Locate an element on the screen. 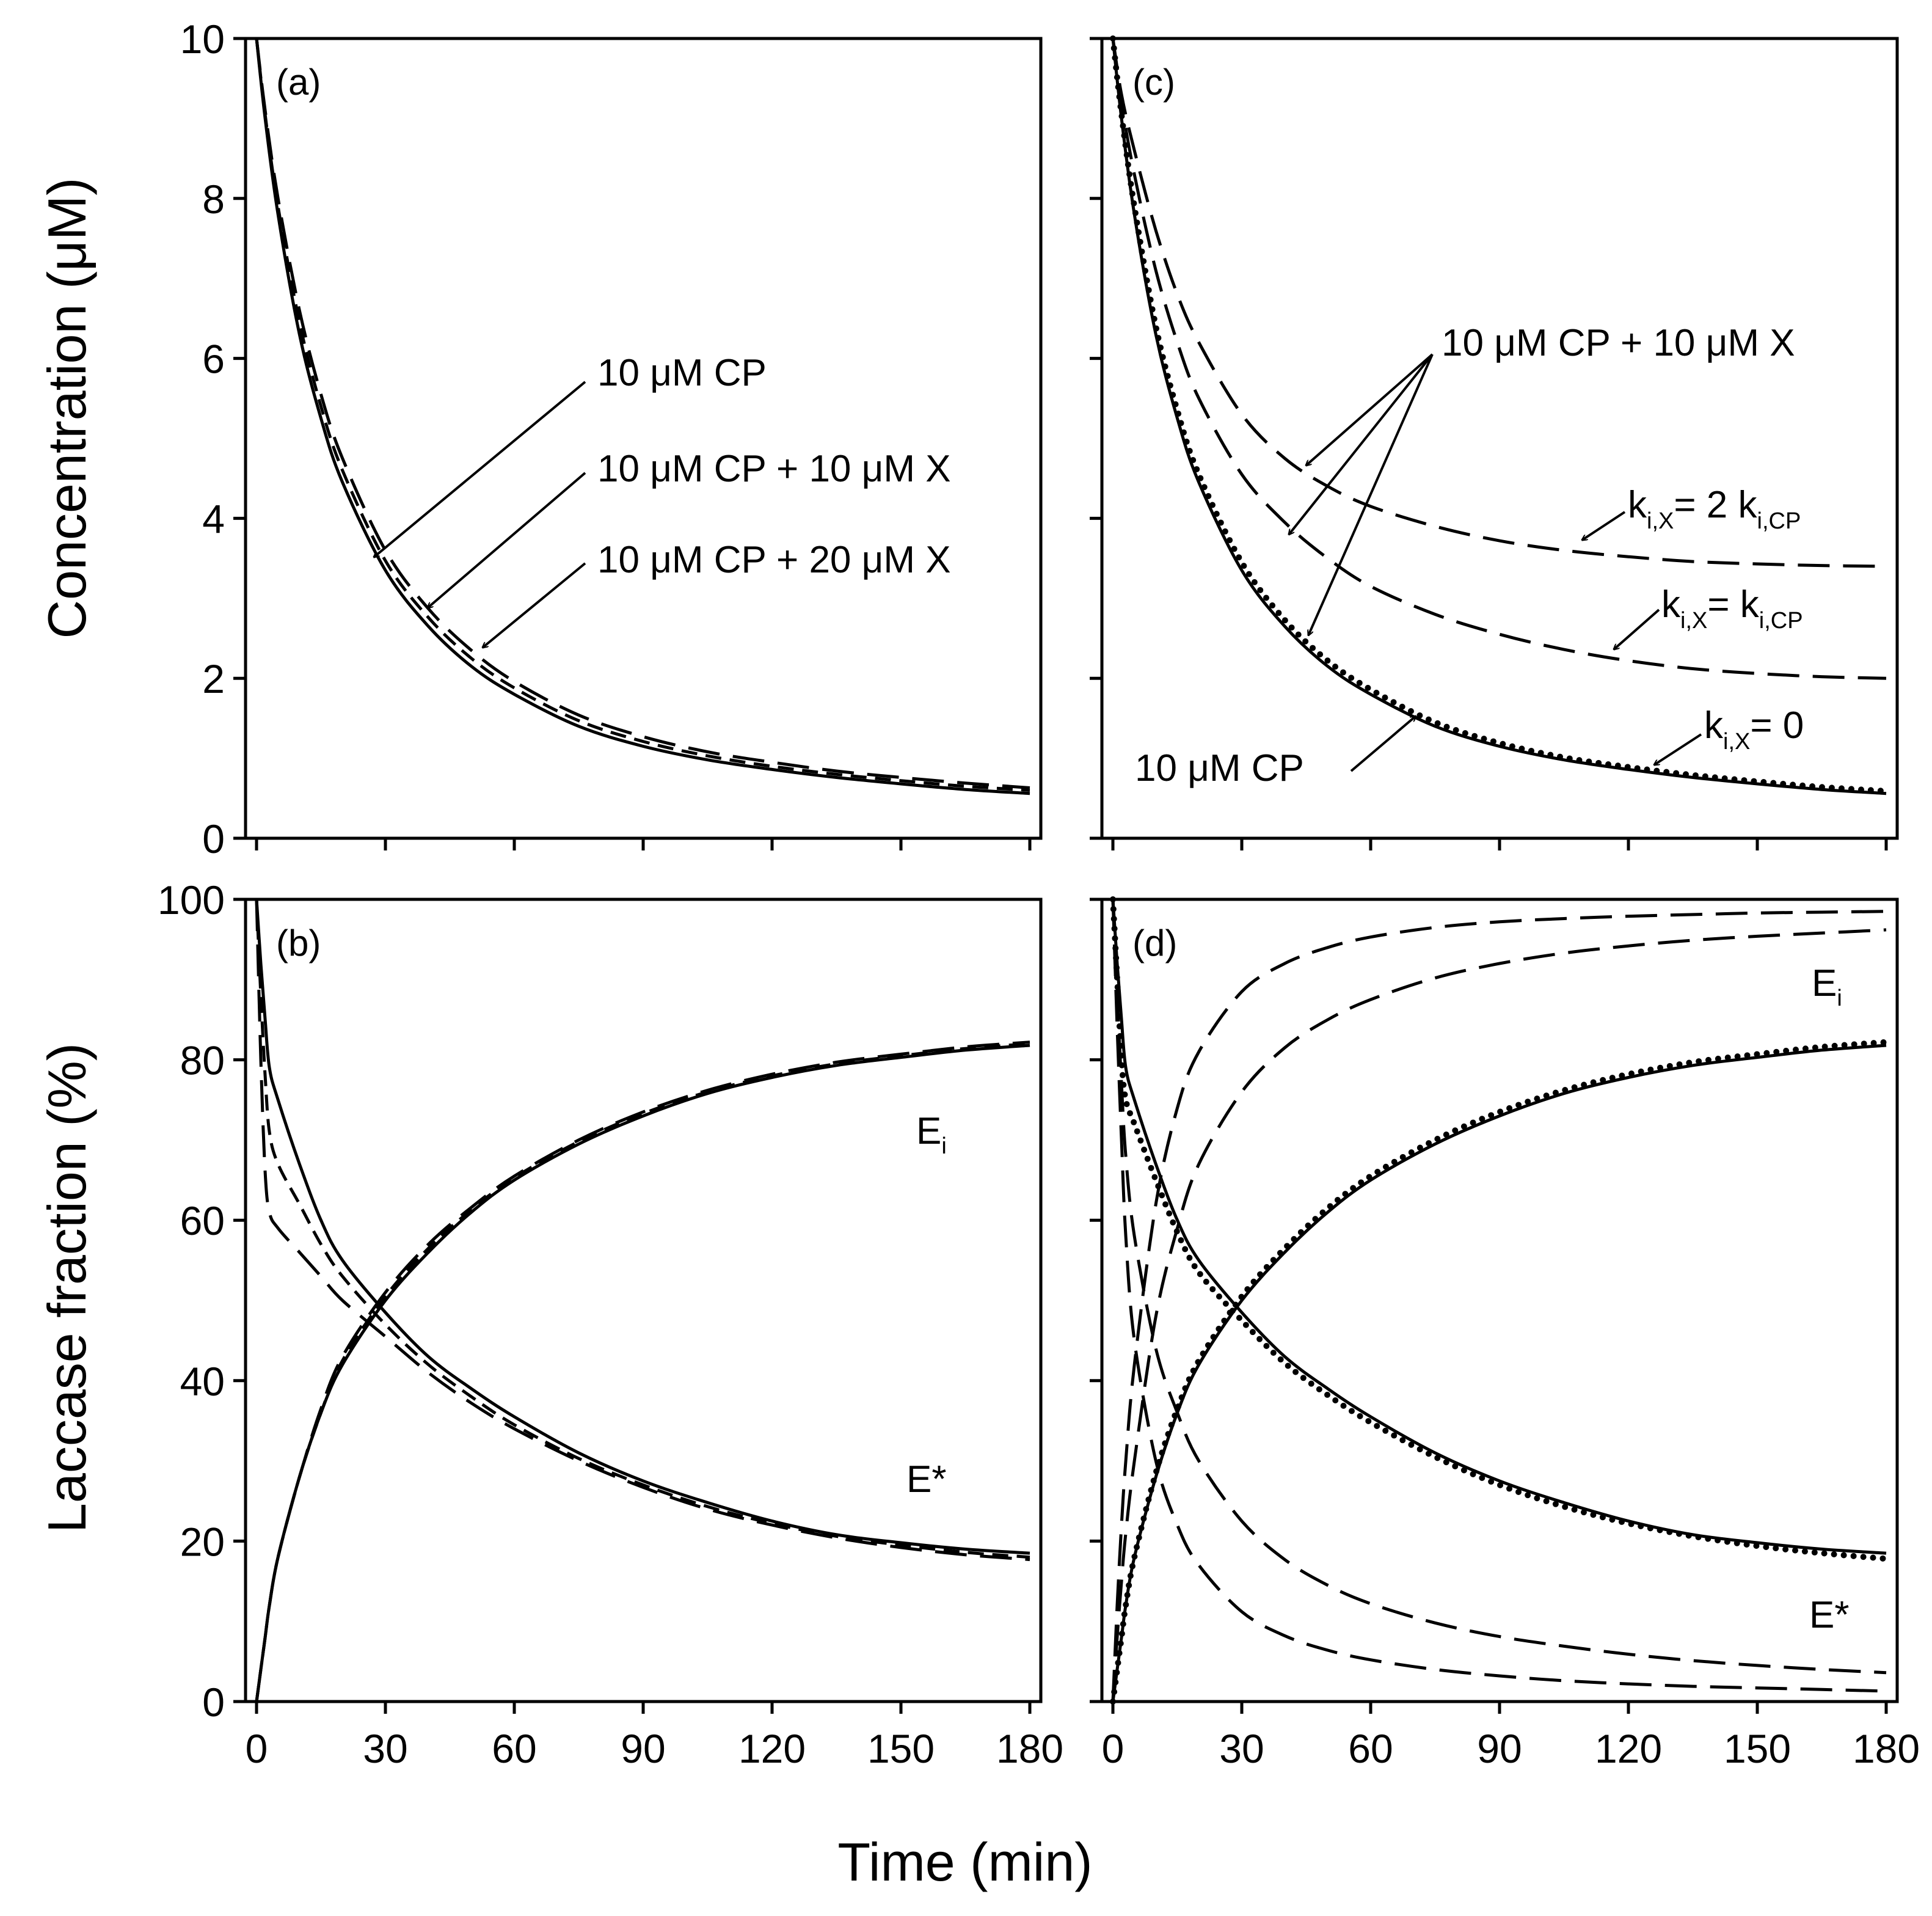 The image size is (1932, 1916). label-ki-x-0: ki,X= 0 is located at coordinates (1754, 729).